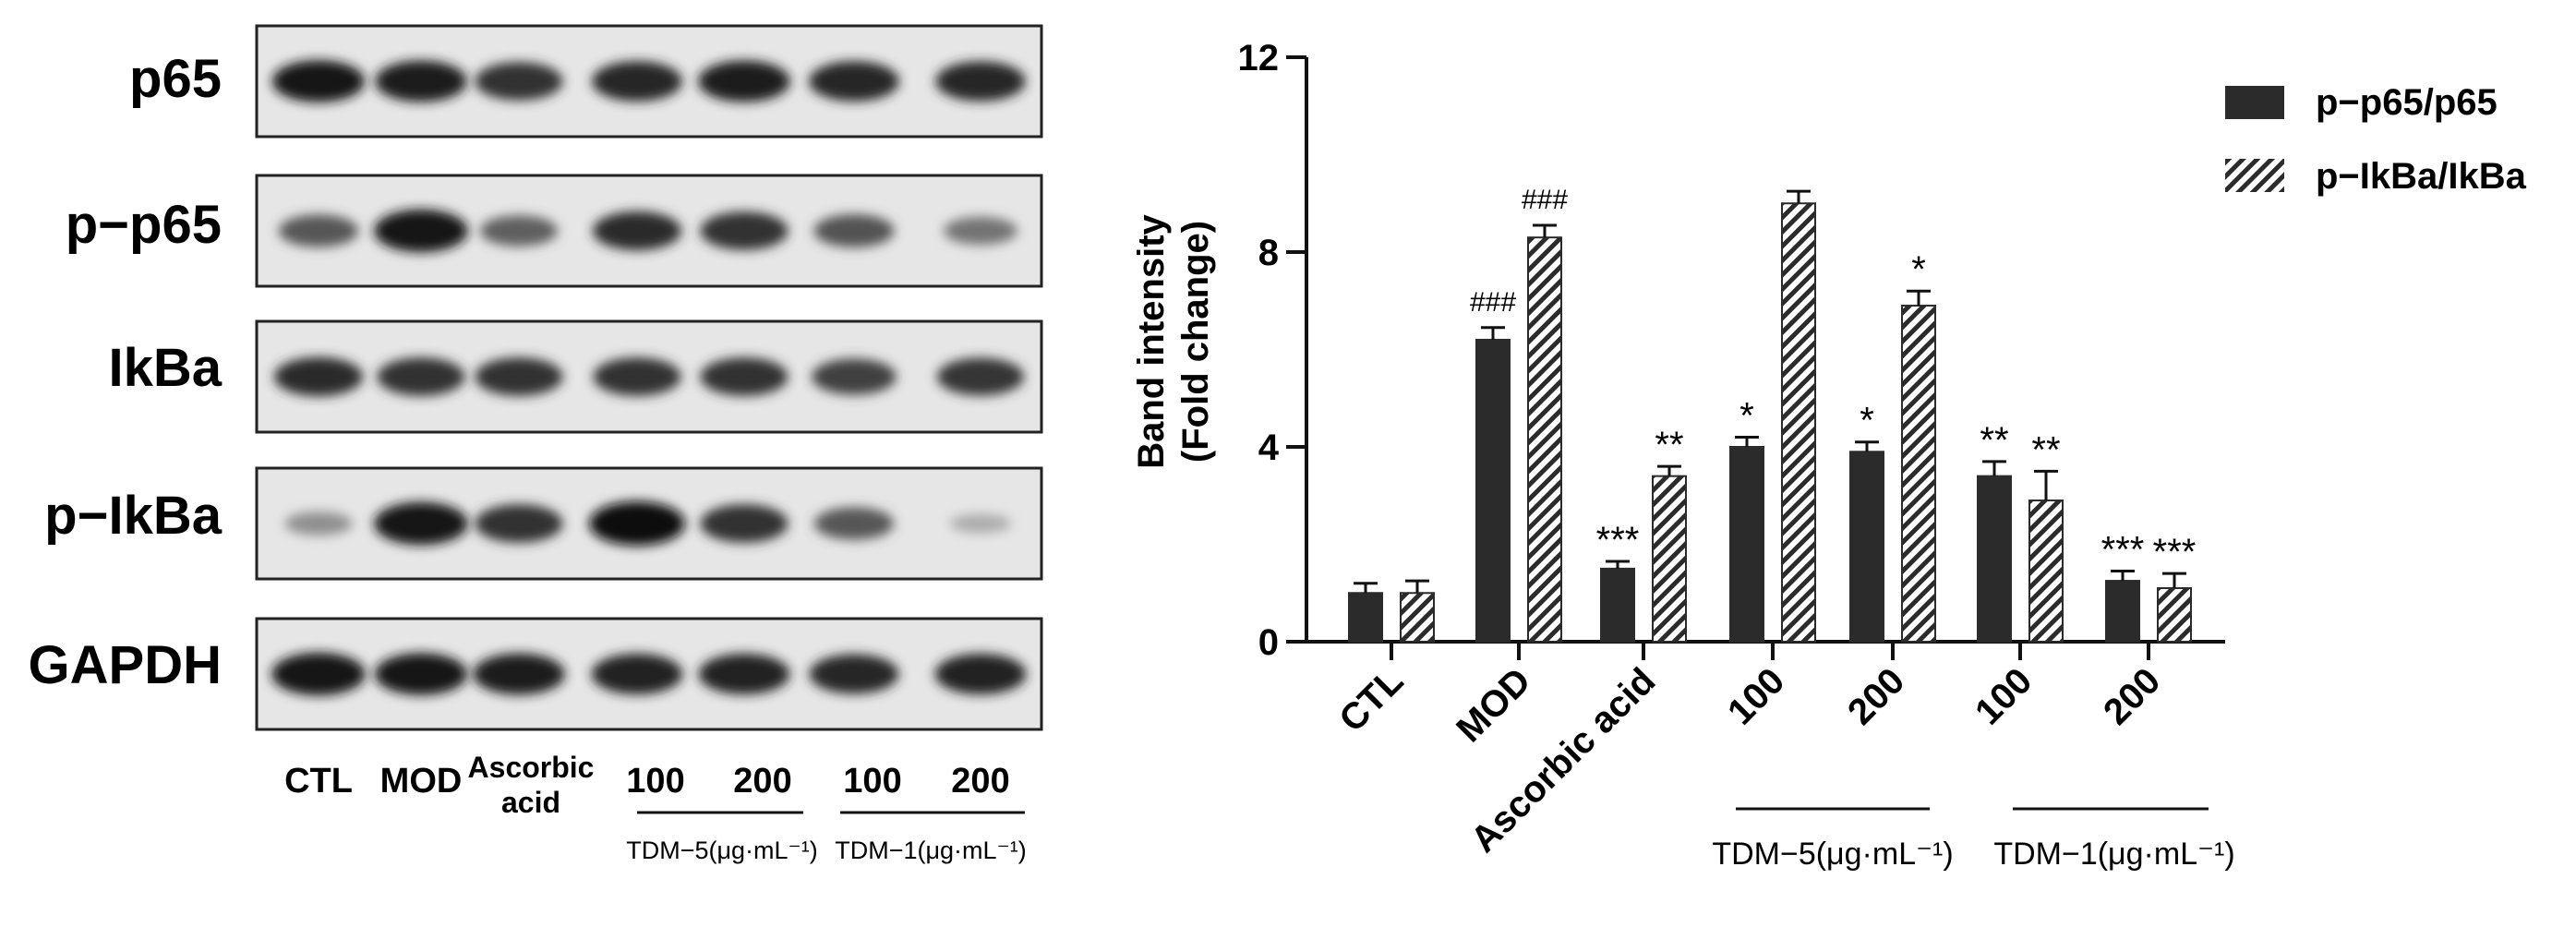  I want to click on y-tick-label: 0, so click(1268, 642).